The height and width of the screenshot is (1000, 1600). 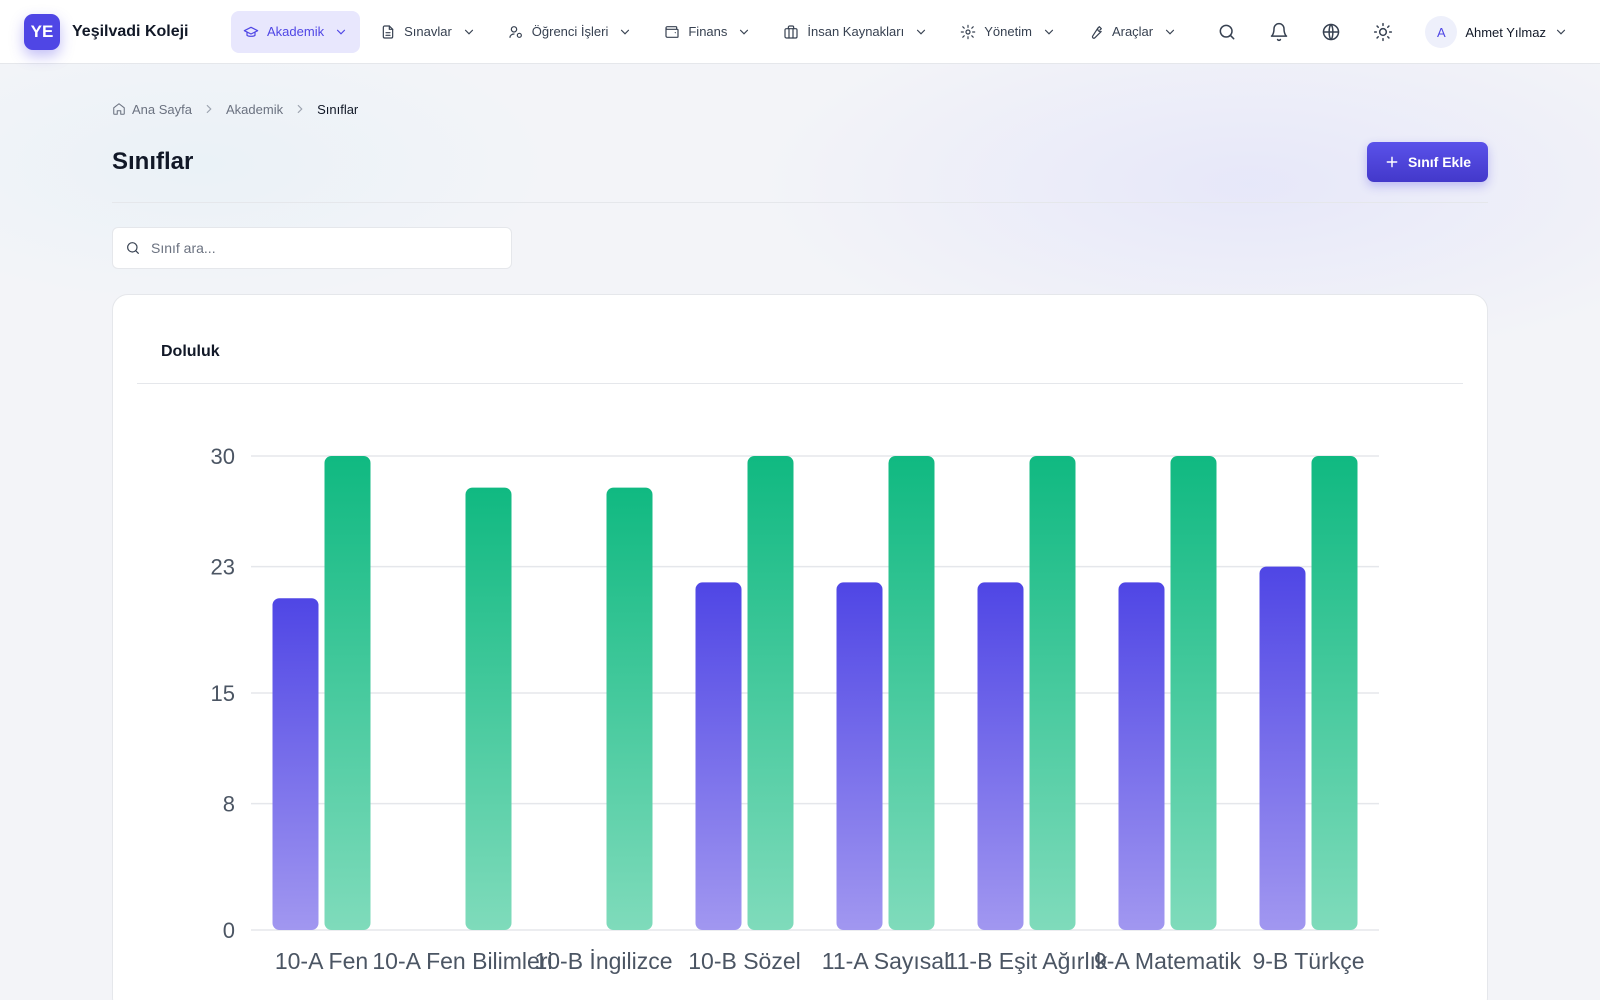 I want to click on gear-icon, so click(x=968, y=31).